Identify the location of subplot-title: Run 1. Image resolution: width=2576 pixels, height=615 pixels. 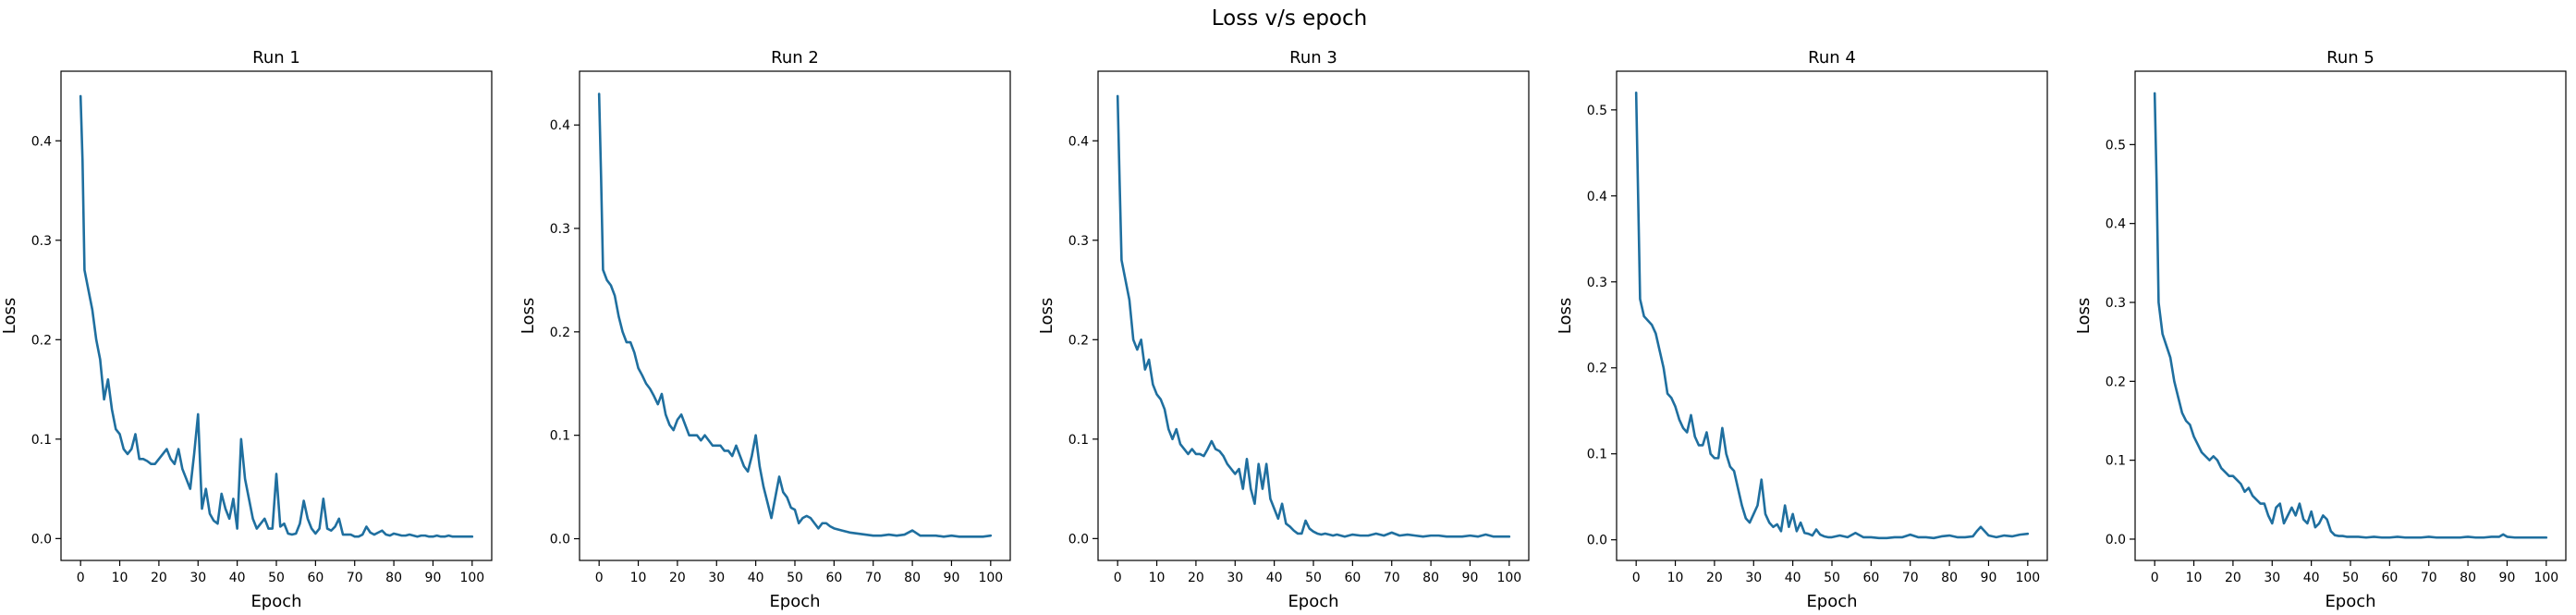
(276, 58).